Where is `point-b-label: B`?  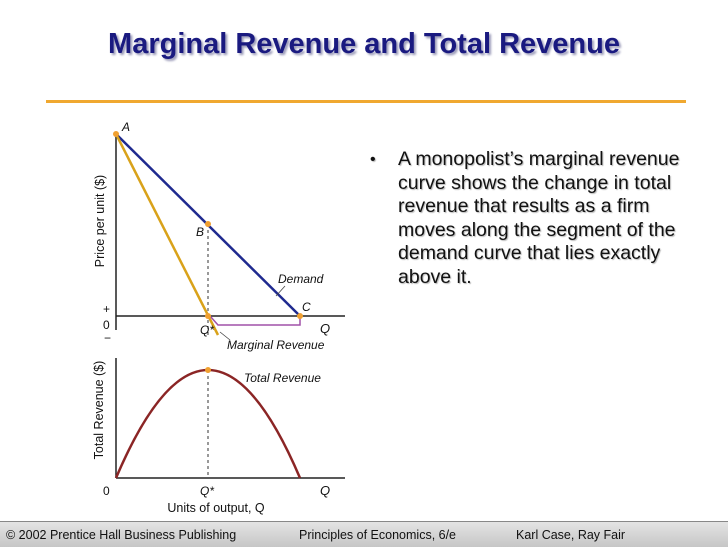
point-b-label: B is located at coordinates (200, 232).